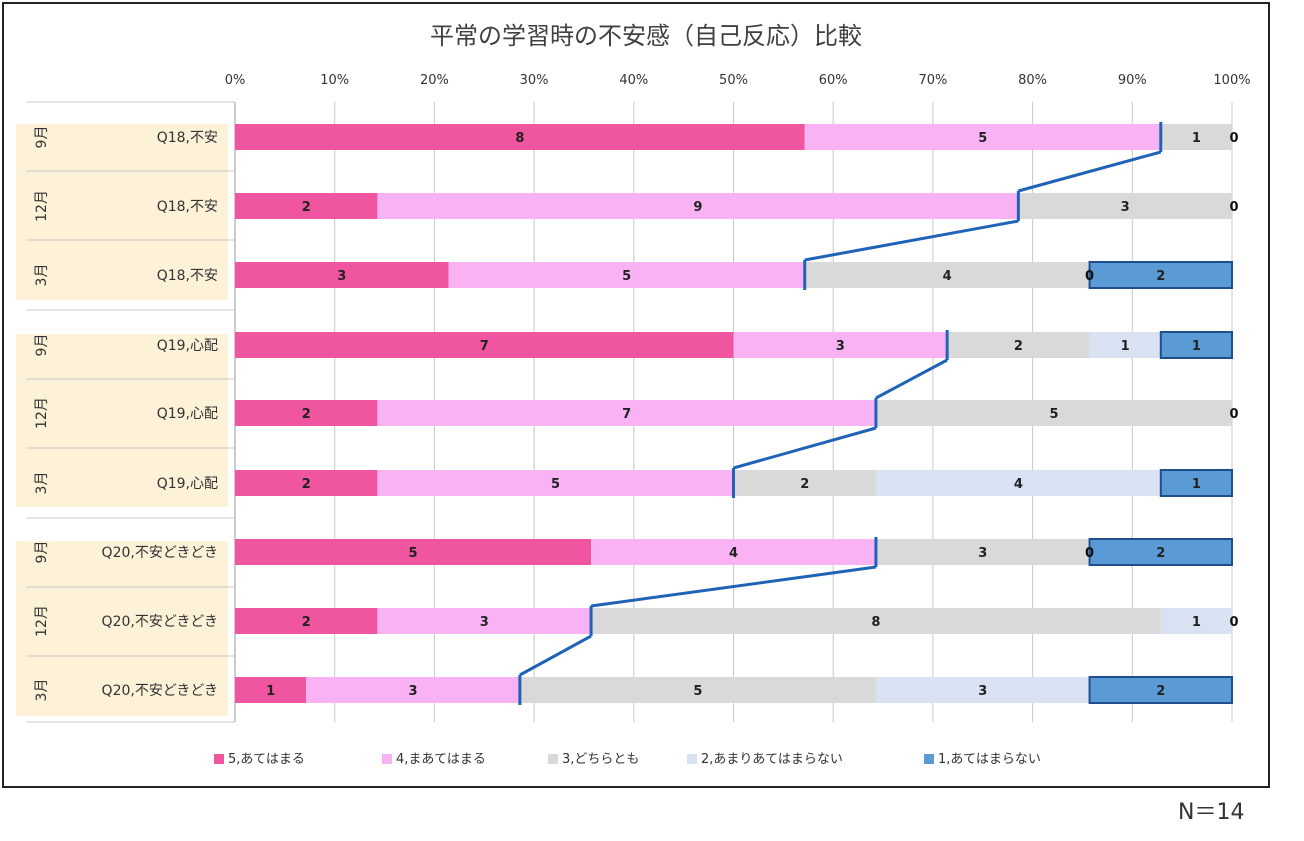 The image size is (1304, 841). I want to click on x-tick-label: 0%, so click(235, 80).